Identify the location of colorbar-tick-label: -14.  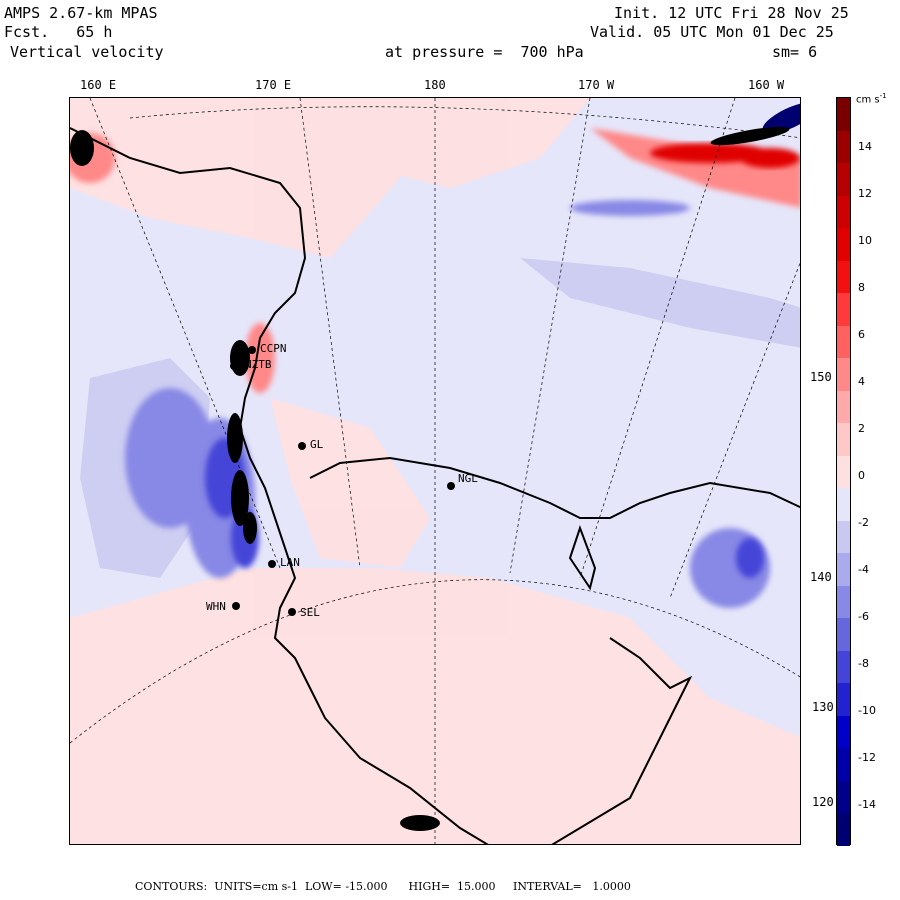
(867, 804).